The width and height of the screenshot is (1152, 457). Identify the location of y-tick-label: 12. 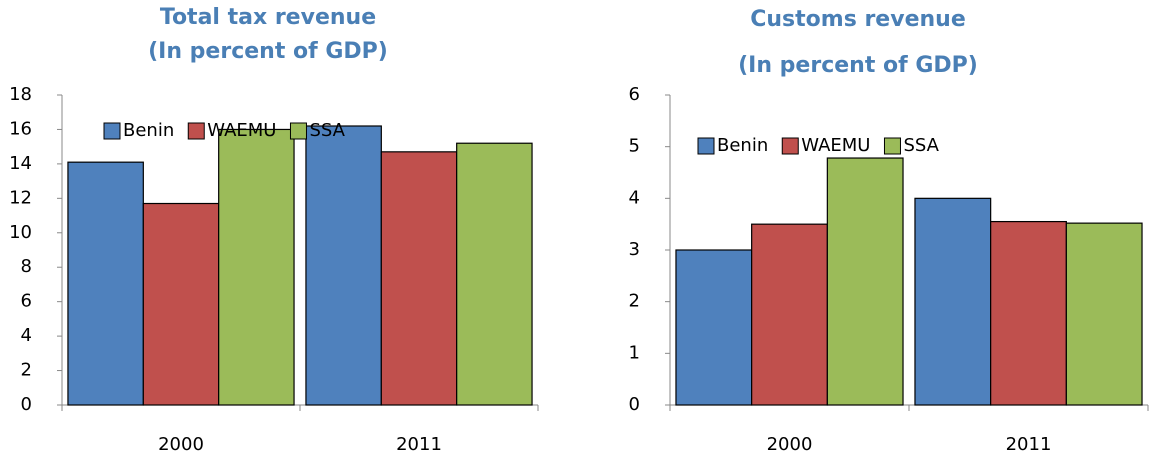
(20, 197).